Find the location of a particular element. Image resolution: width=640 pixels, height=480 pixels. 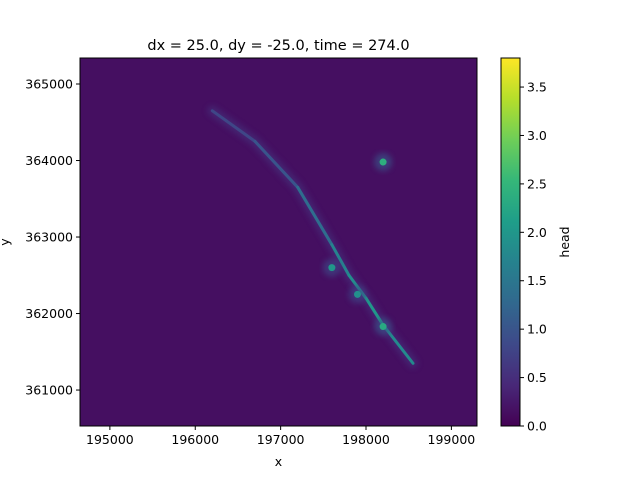

x-axis: 195000 196000 197000 198000 199000 is located at coordinates (280, 436).